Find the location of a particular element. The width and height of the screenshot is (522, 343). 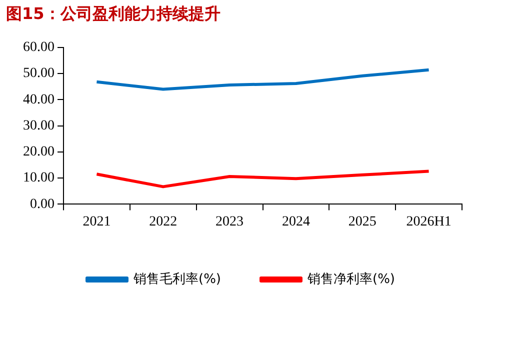

y-tick-label: 10.00 is located at coordinates (38, 178).